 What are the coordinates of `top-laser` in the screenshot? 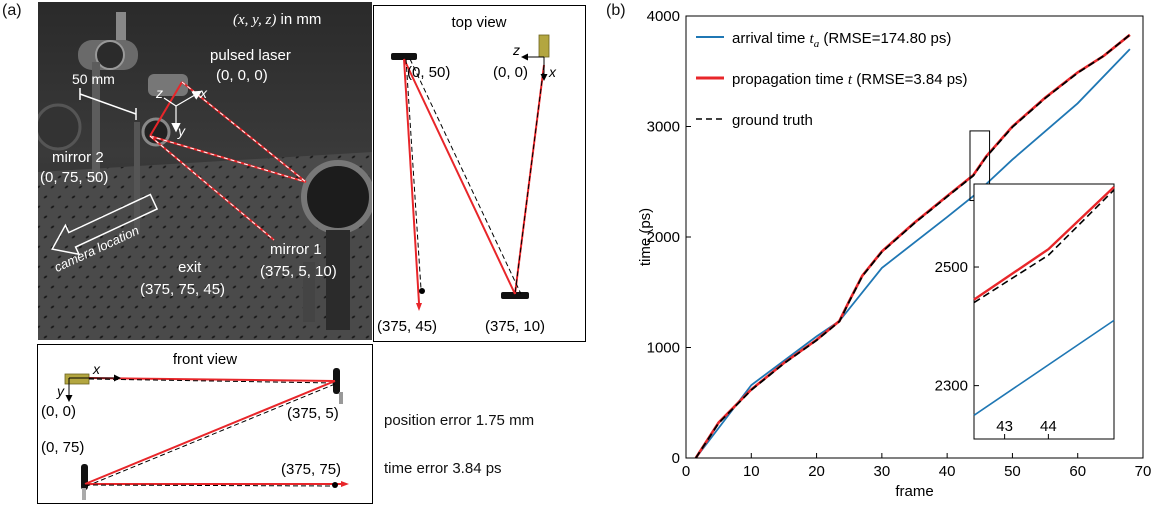 It's located at (544, 46).